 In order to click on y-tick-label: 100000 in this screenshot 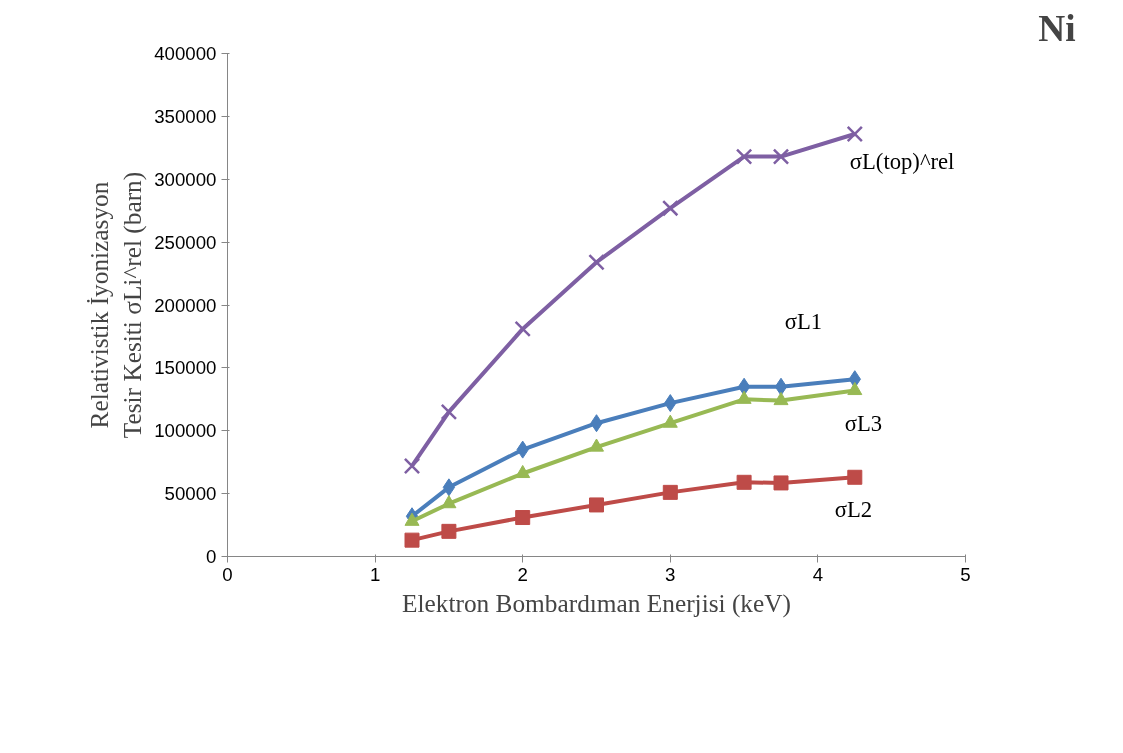, I will do `click(185, 431)`.